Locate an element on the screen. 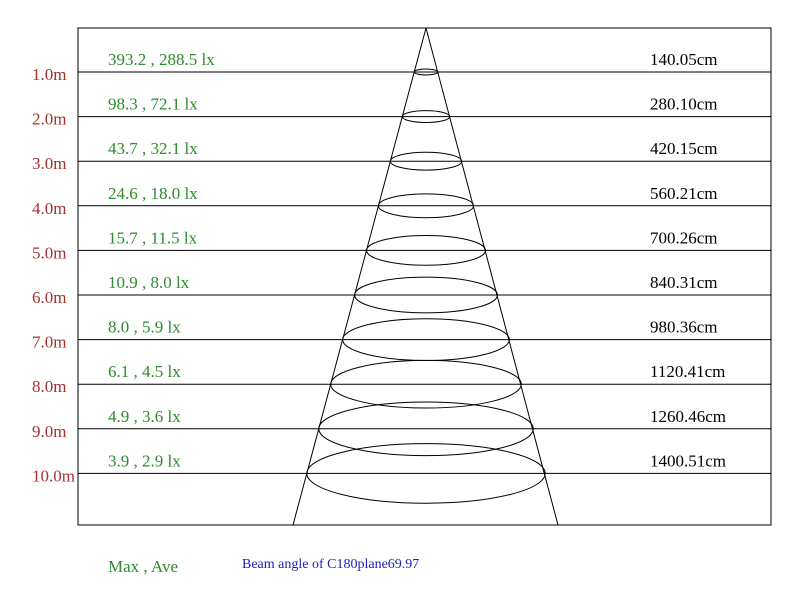 This screenshot has width=800, height=603. diameter-label: 140.05cm is located at coordinates (684, 59).